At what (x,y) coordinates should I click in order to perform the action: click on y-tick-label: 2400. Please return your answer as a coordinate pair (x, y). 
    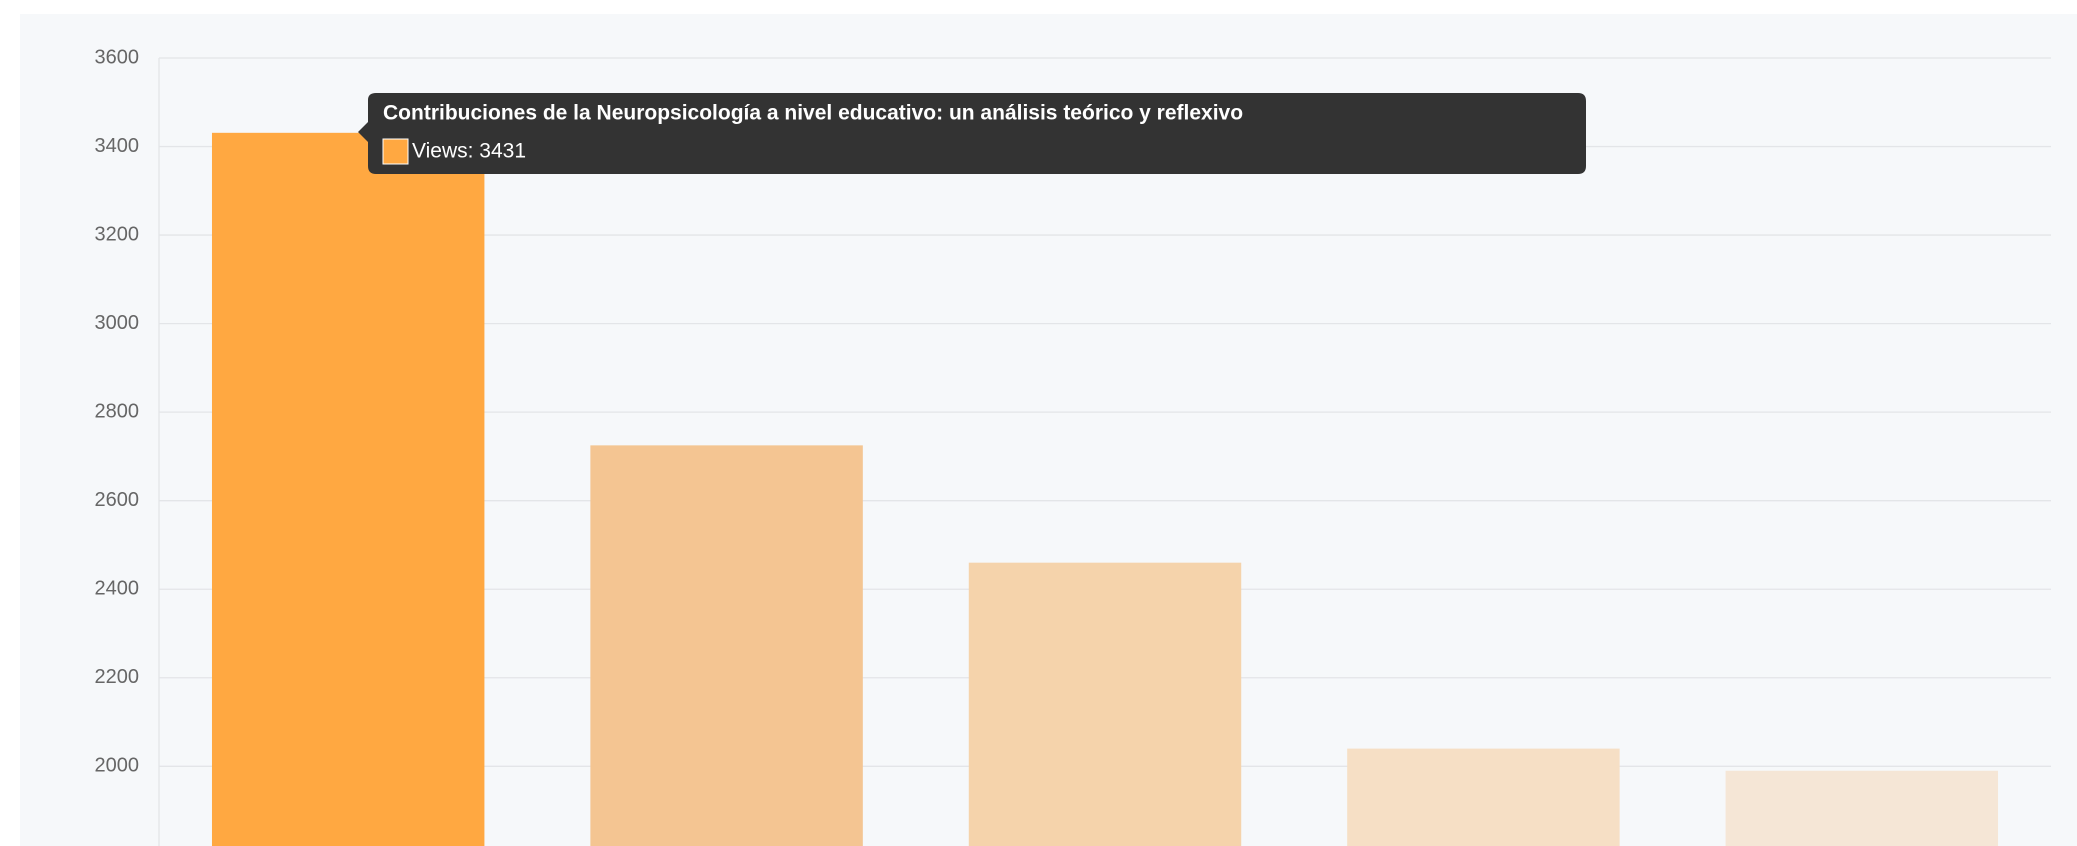
    Looking at the image, I should click on (117, 589).